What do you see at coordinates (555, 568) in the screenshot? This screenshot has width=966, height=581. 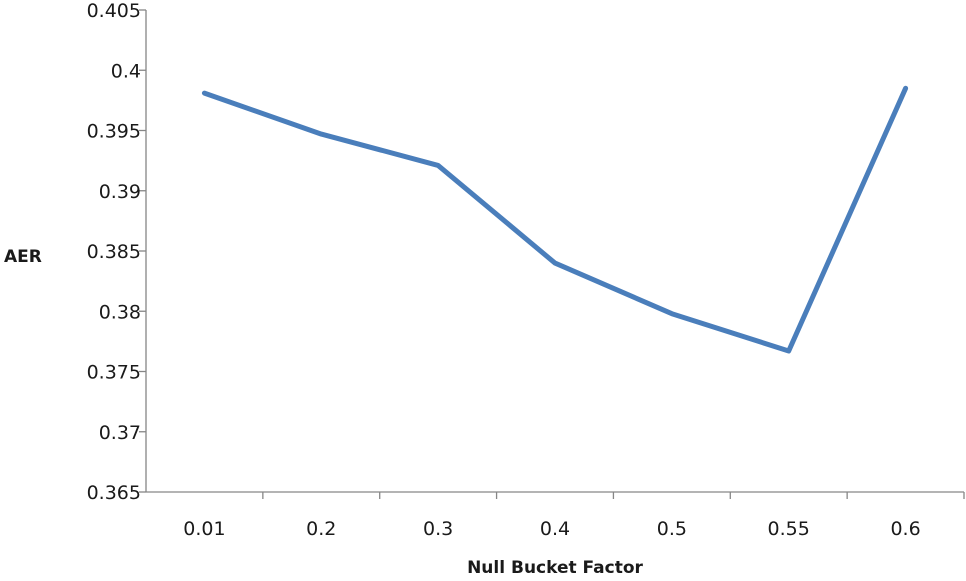 I see `x-axis-title: Null Bucket Factor` at bounding box center [555, 568].